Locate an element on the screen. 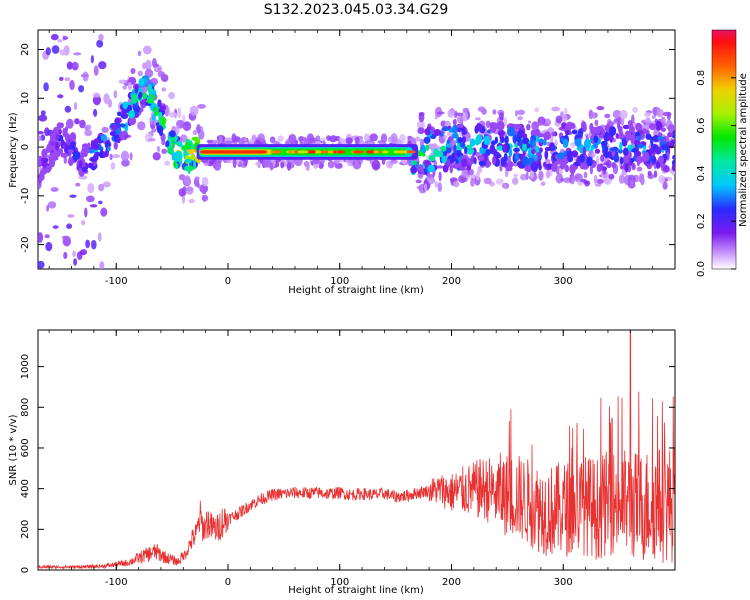  spectrogram-band is located at coordinates (234, 152).